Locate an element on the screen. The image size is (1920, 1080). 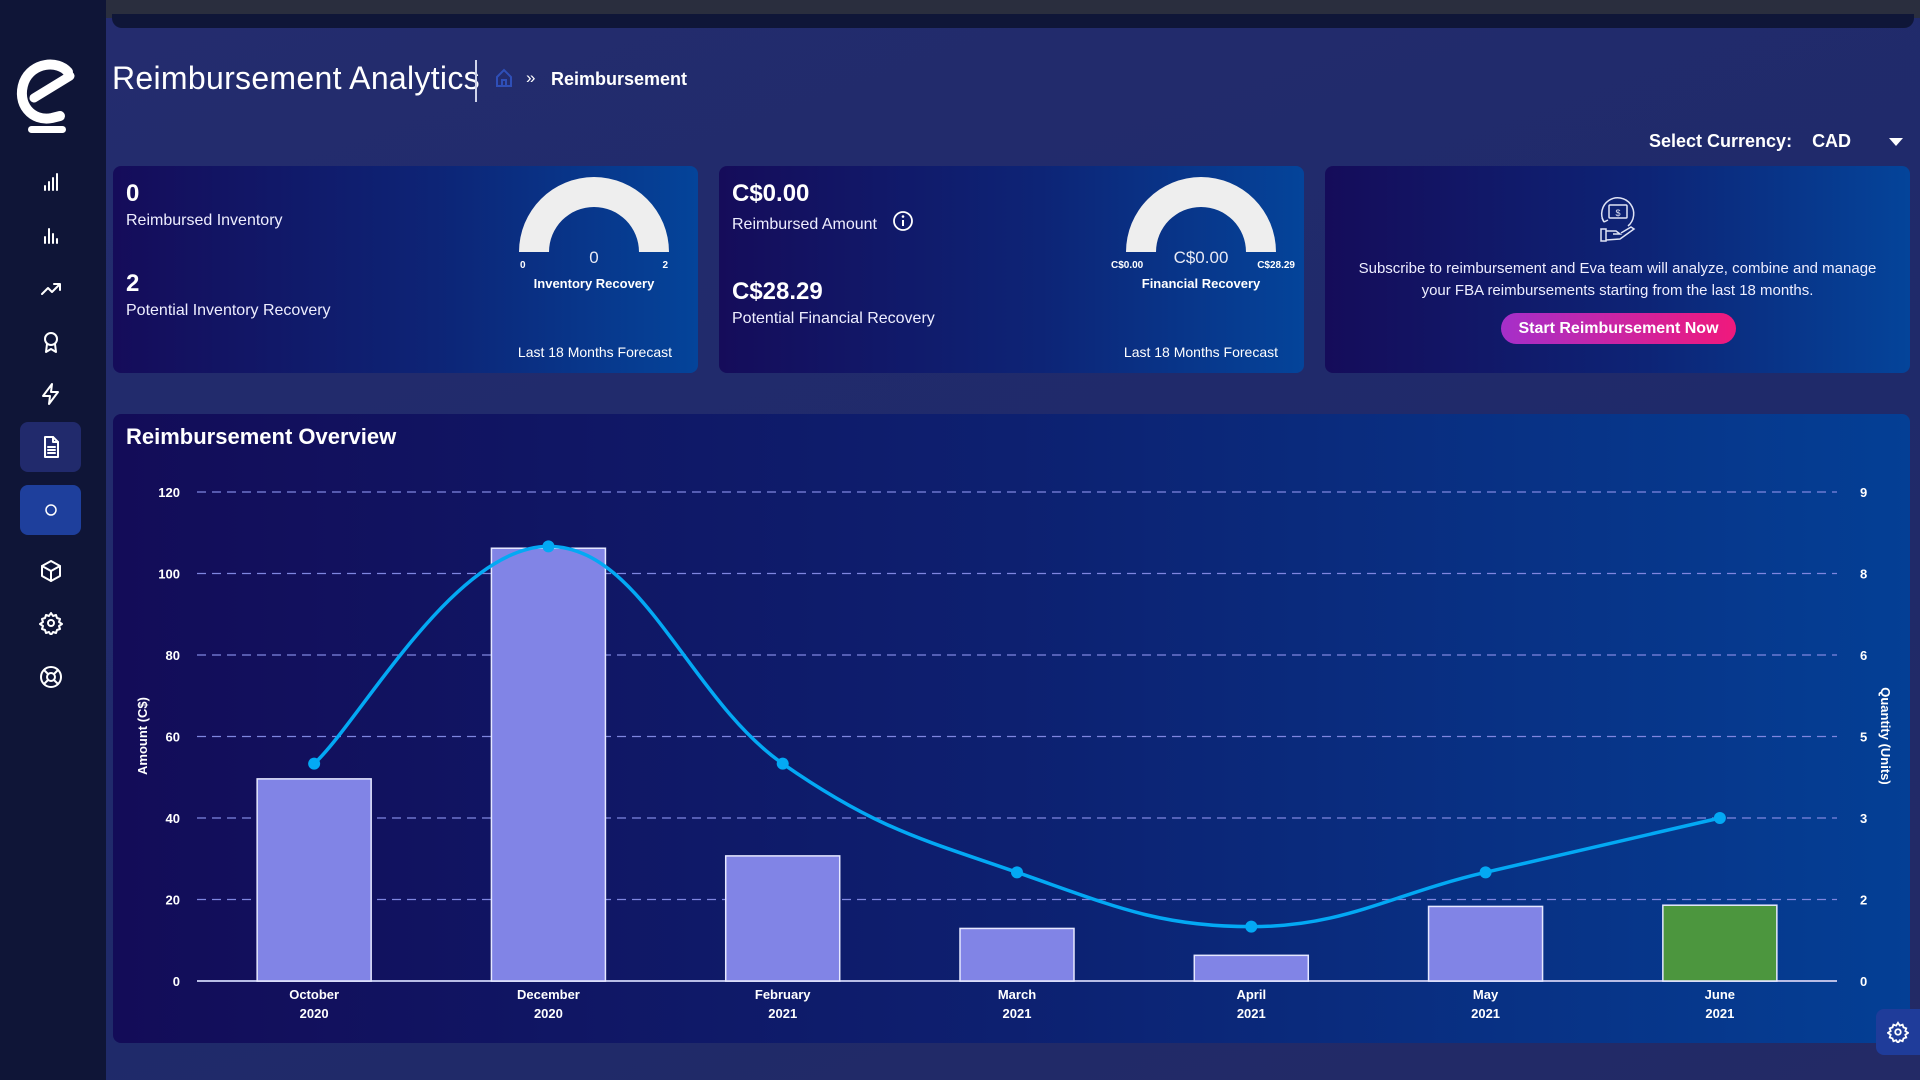
y2-tick-label: 8 is located at coordinates (1863, 574).